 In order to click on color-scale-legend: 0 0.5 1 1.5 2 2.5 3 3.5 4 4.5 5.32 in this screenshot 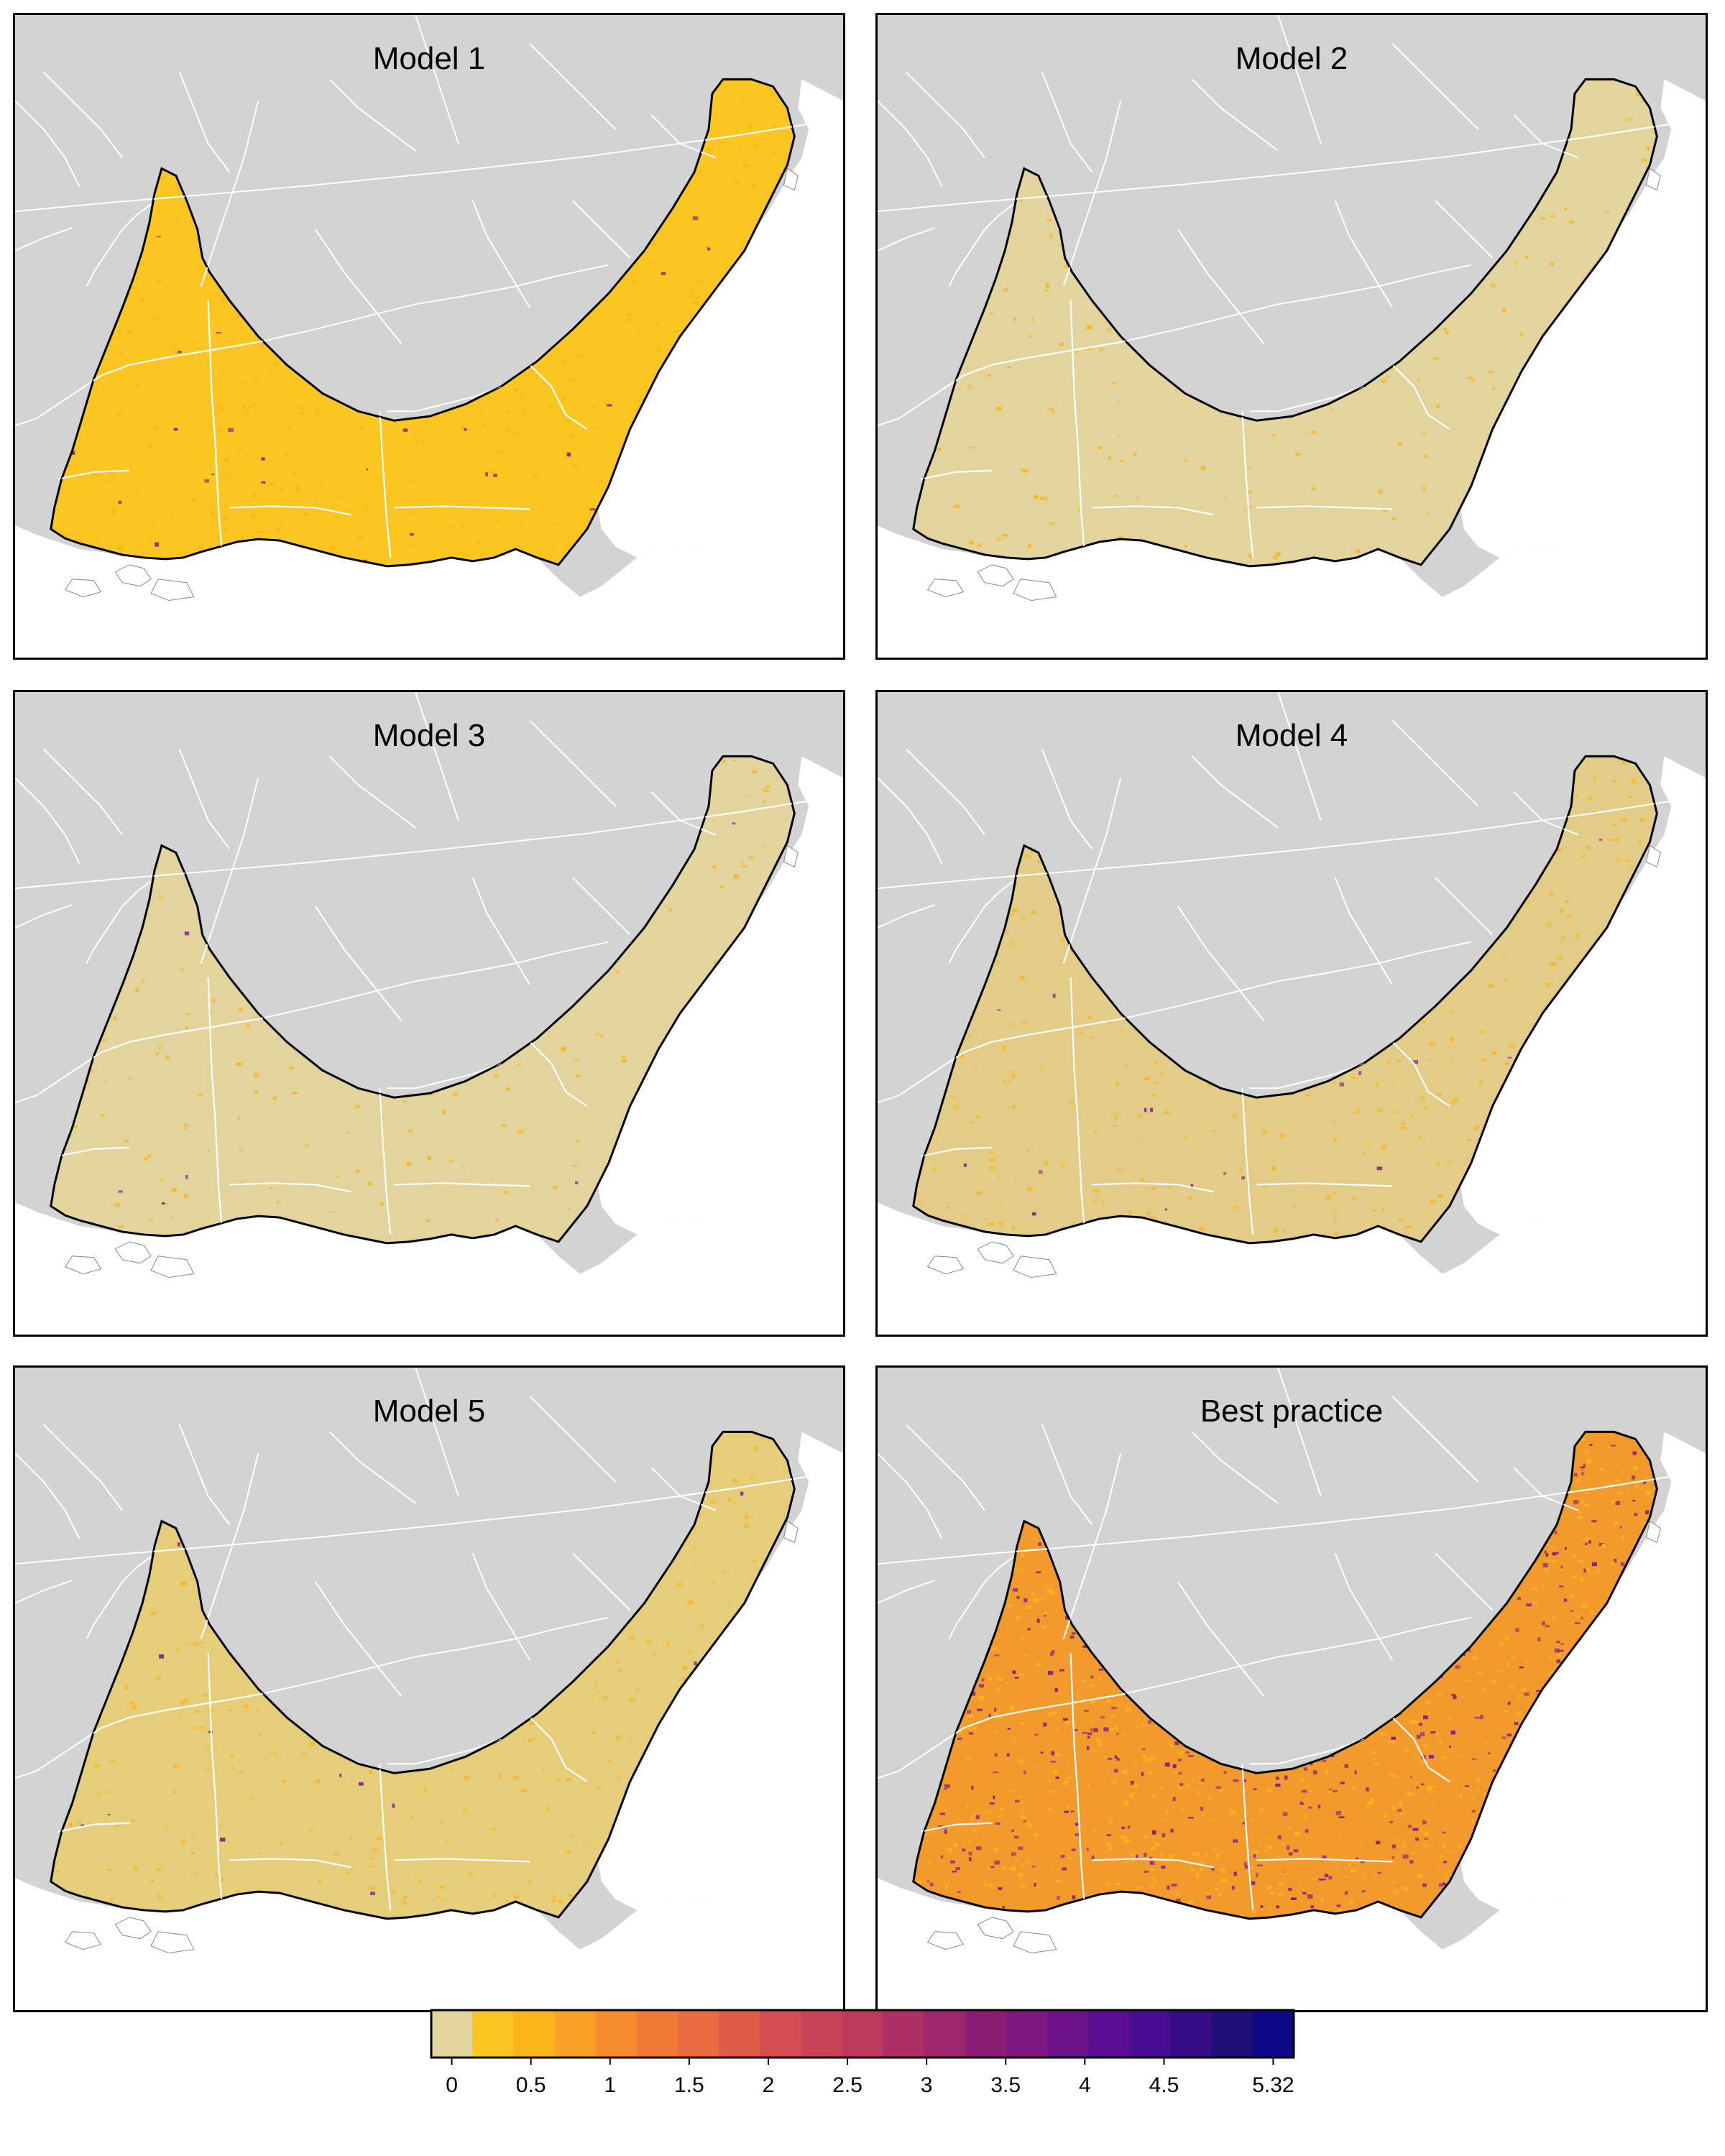, I will do `click(862, 2066)`.